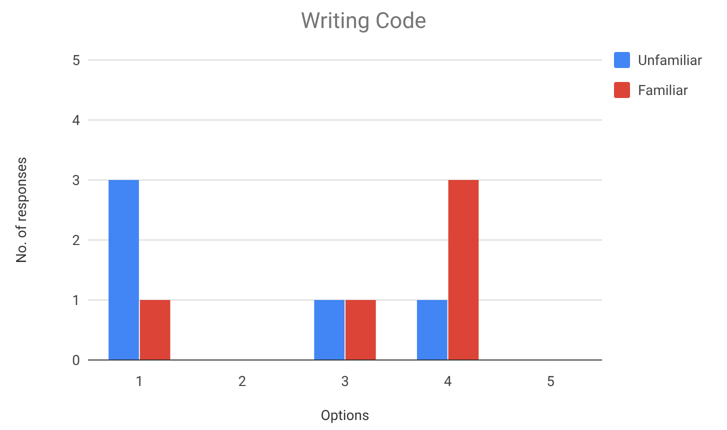 This screenshot has width=727, height=430. What do you see at coordinates (139, 382) in the screenshot?
I see `x-tick-label: 1` at bounding box center [139, 382].